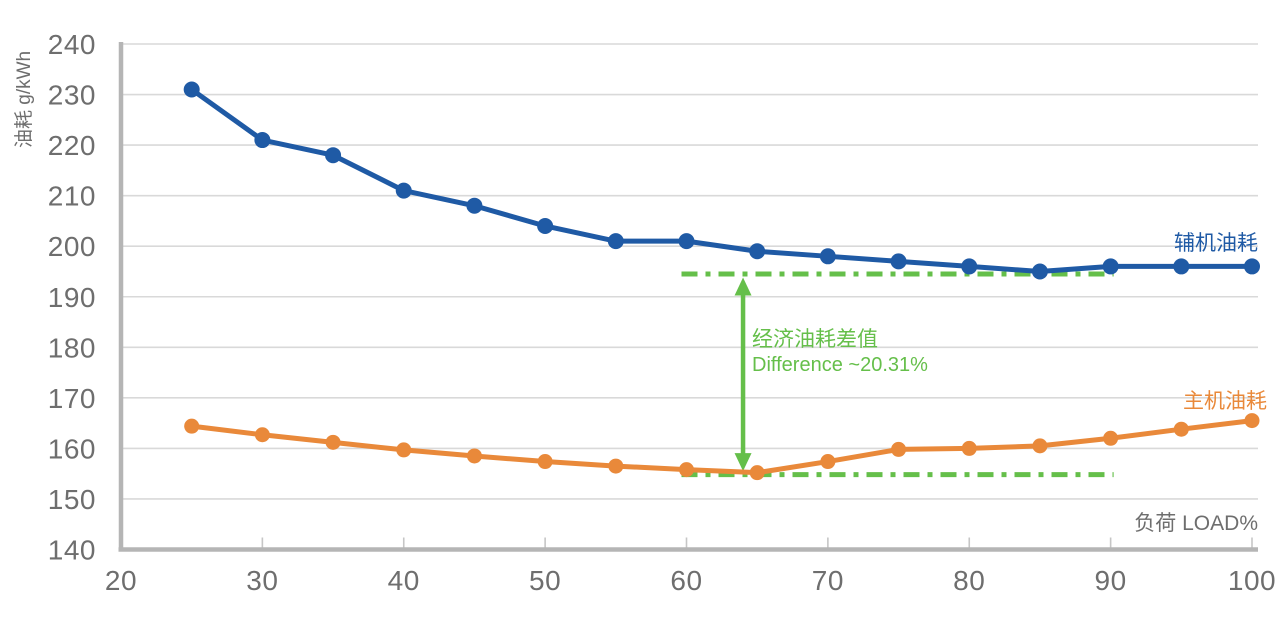 The width and height of the screenshot is (1284, 627). Describe the element at coordinates (1216, 243) in the screenshot. I see `aux-series-label: 辅机油耗` at that location.